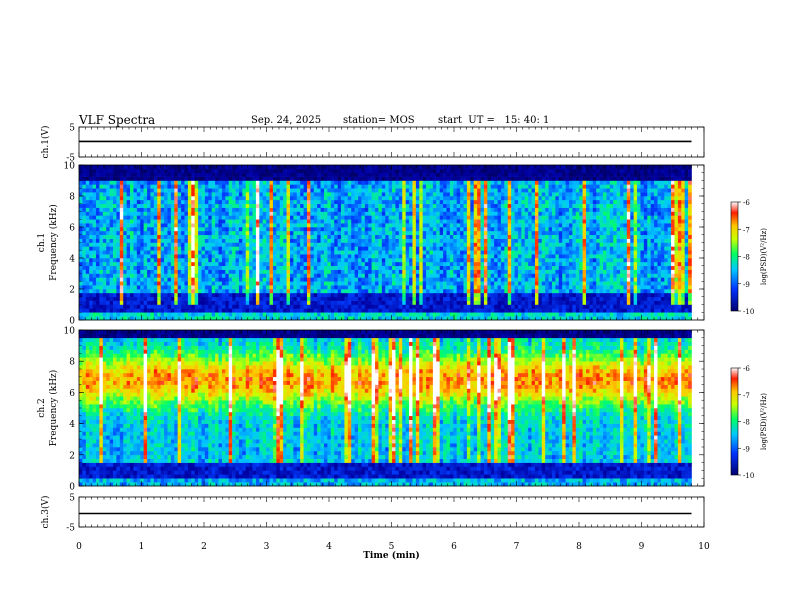 The height and width of the screenshot is (612, 792). I want to click on ch1-spectrogram-ytick-label: 2, so click(72, 291).